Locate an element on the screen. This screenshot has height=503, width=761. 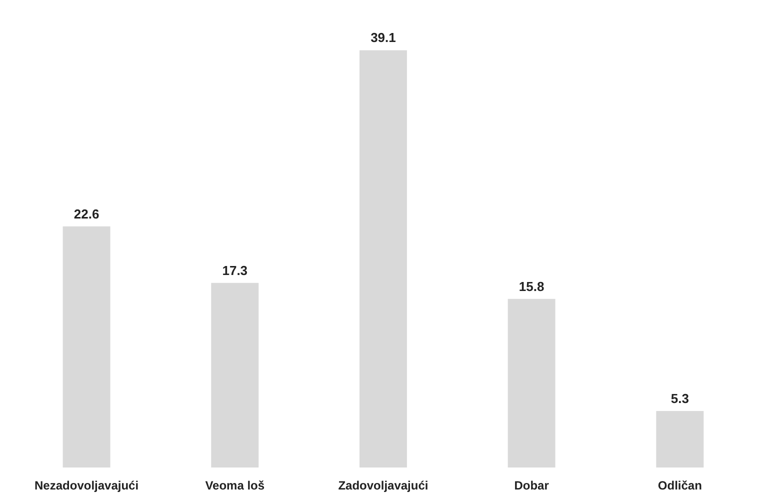
data-label: 5.3 is located at coordinates (679, 398).